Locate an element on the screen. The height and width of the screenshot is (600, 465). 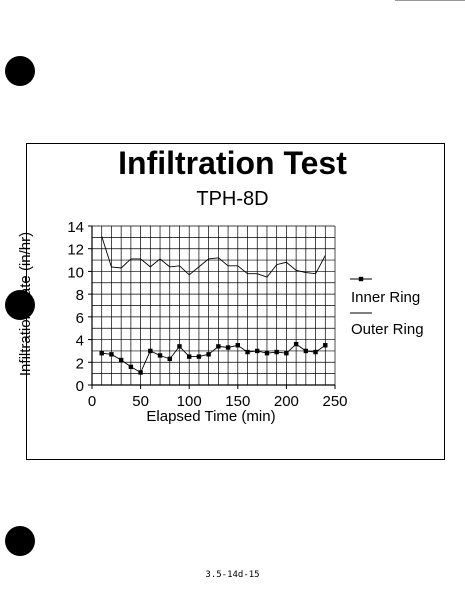
plot-series is located at coordinates (213, 305).